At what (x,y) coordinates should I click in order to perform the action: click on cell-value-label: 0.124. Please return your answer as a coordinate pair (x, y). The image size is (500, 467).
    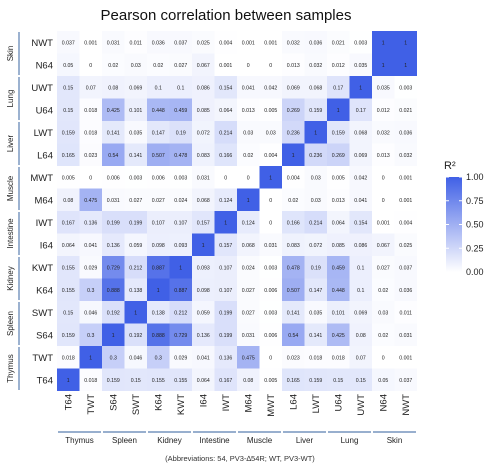
    Looking at the image, I should click on (248, 223).